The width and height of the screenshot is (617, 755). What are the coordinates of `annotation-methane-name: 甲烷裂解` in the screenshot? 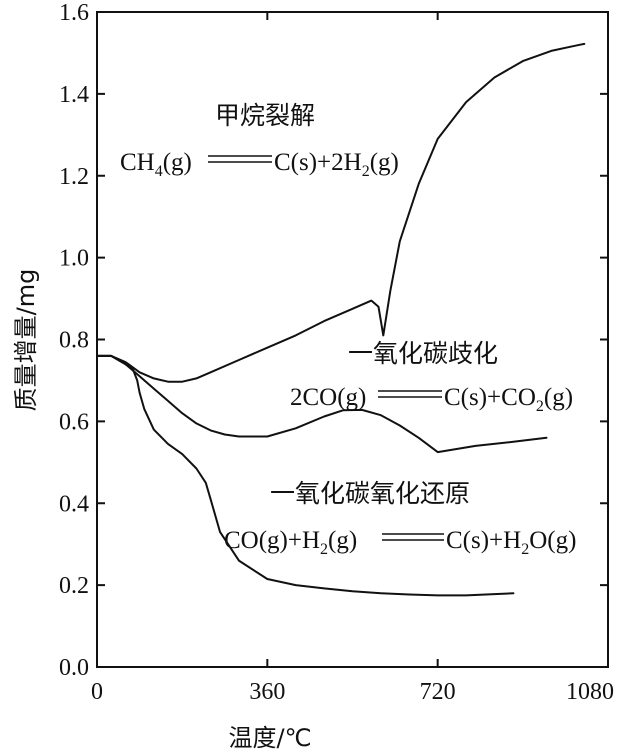 It's located at (265, 115).